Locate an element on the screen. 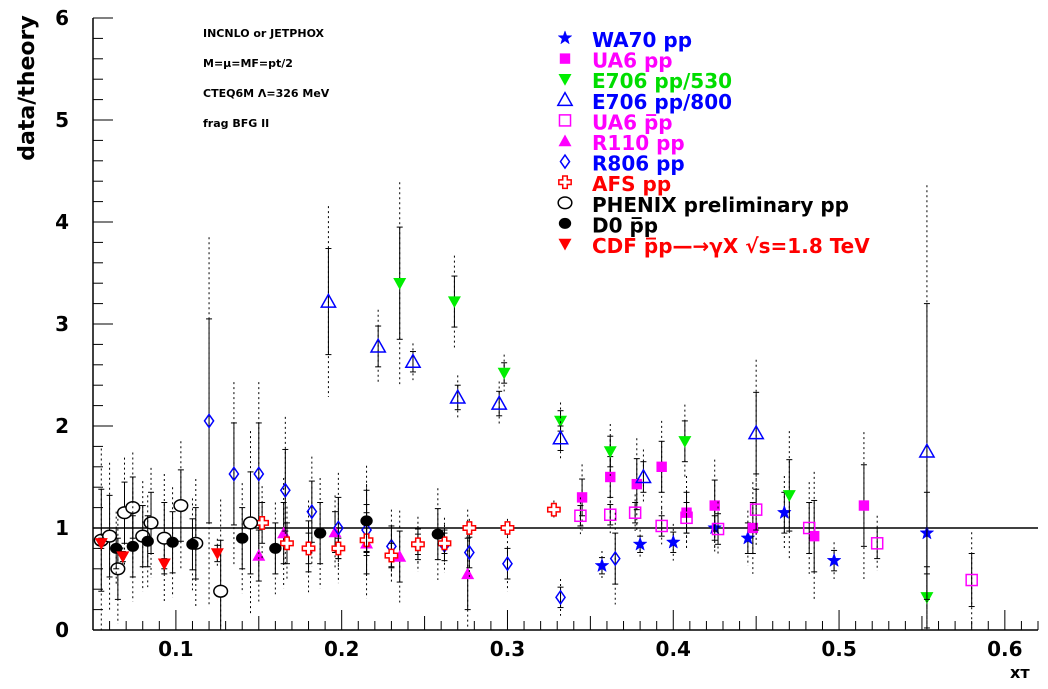 The width and height of the screenshot is (1048, 689). annotation-2: CTEQ6M Λ=326 MeV is located at coordinates (266, 93).